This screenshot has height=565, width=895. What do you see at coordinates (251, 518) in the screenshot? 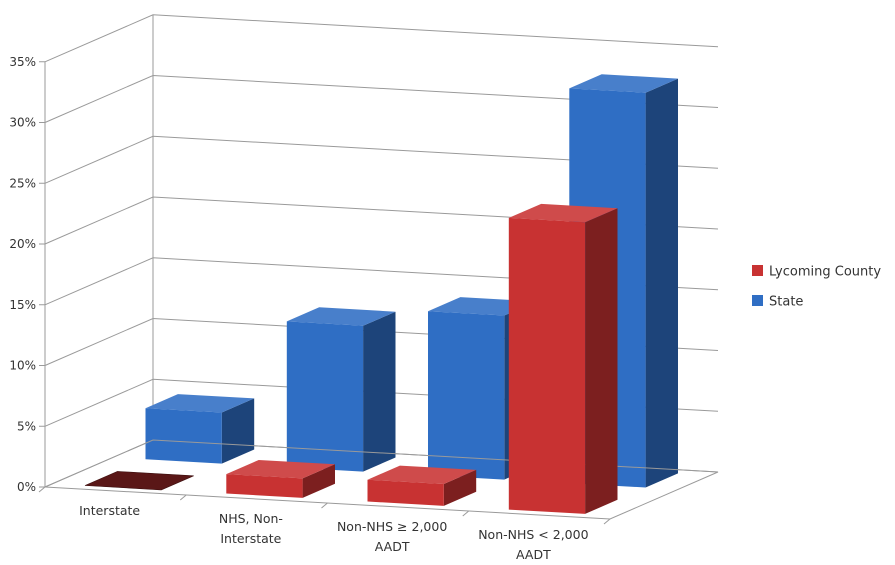
I see `x-tick-label: NHS, Non-` at bounding box center [251, 518].